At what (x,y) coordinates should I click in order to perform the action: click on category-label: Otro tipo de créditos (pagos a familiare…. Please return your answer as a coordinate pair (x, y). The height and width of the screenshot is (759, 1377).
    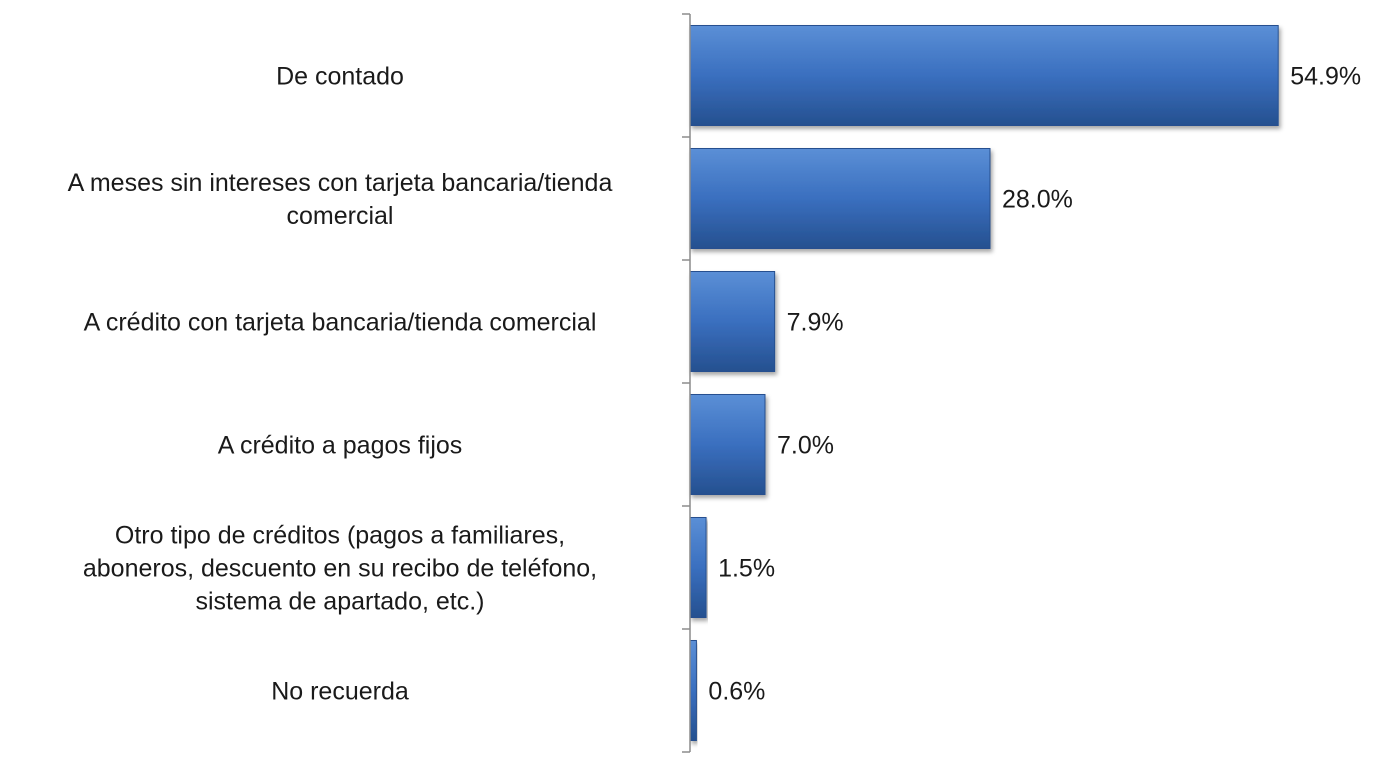
    Looking at the image, I should click on (340, 569).